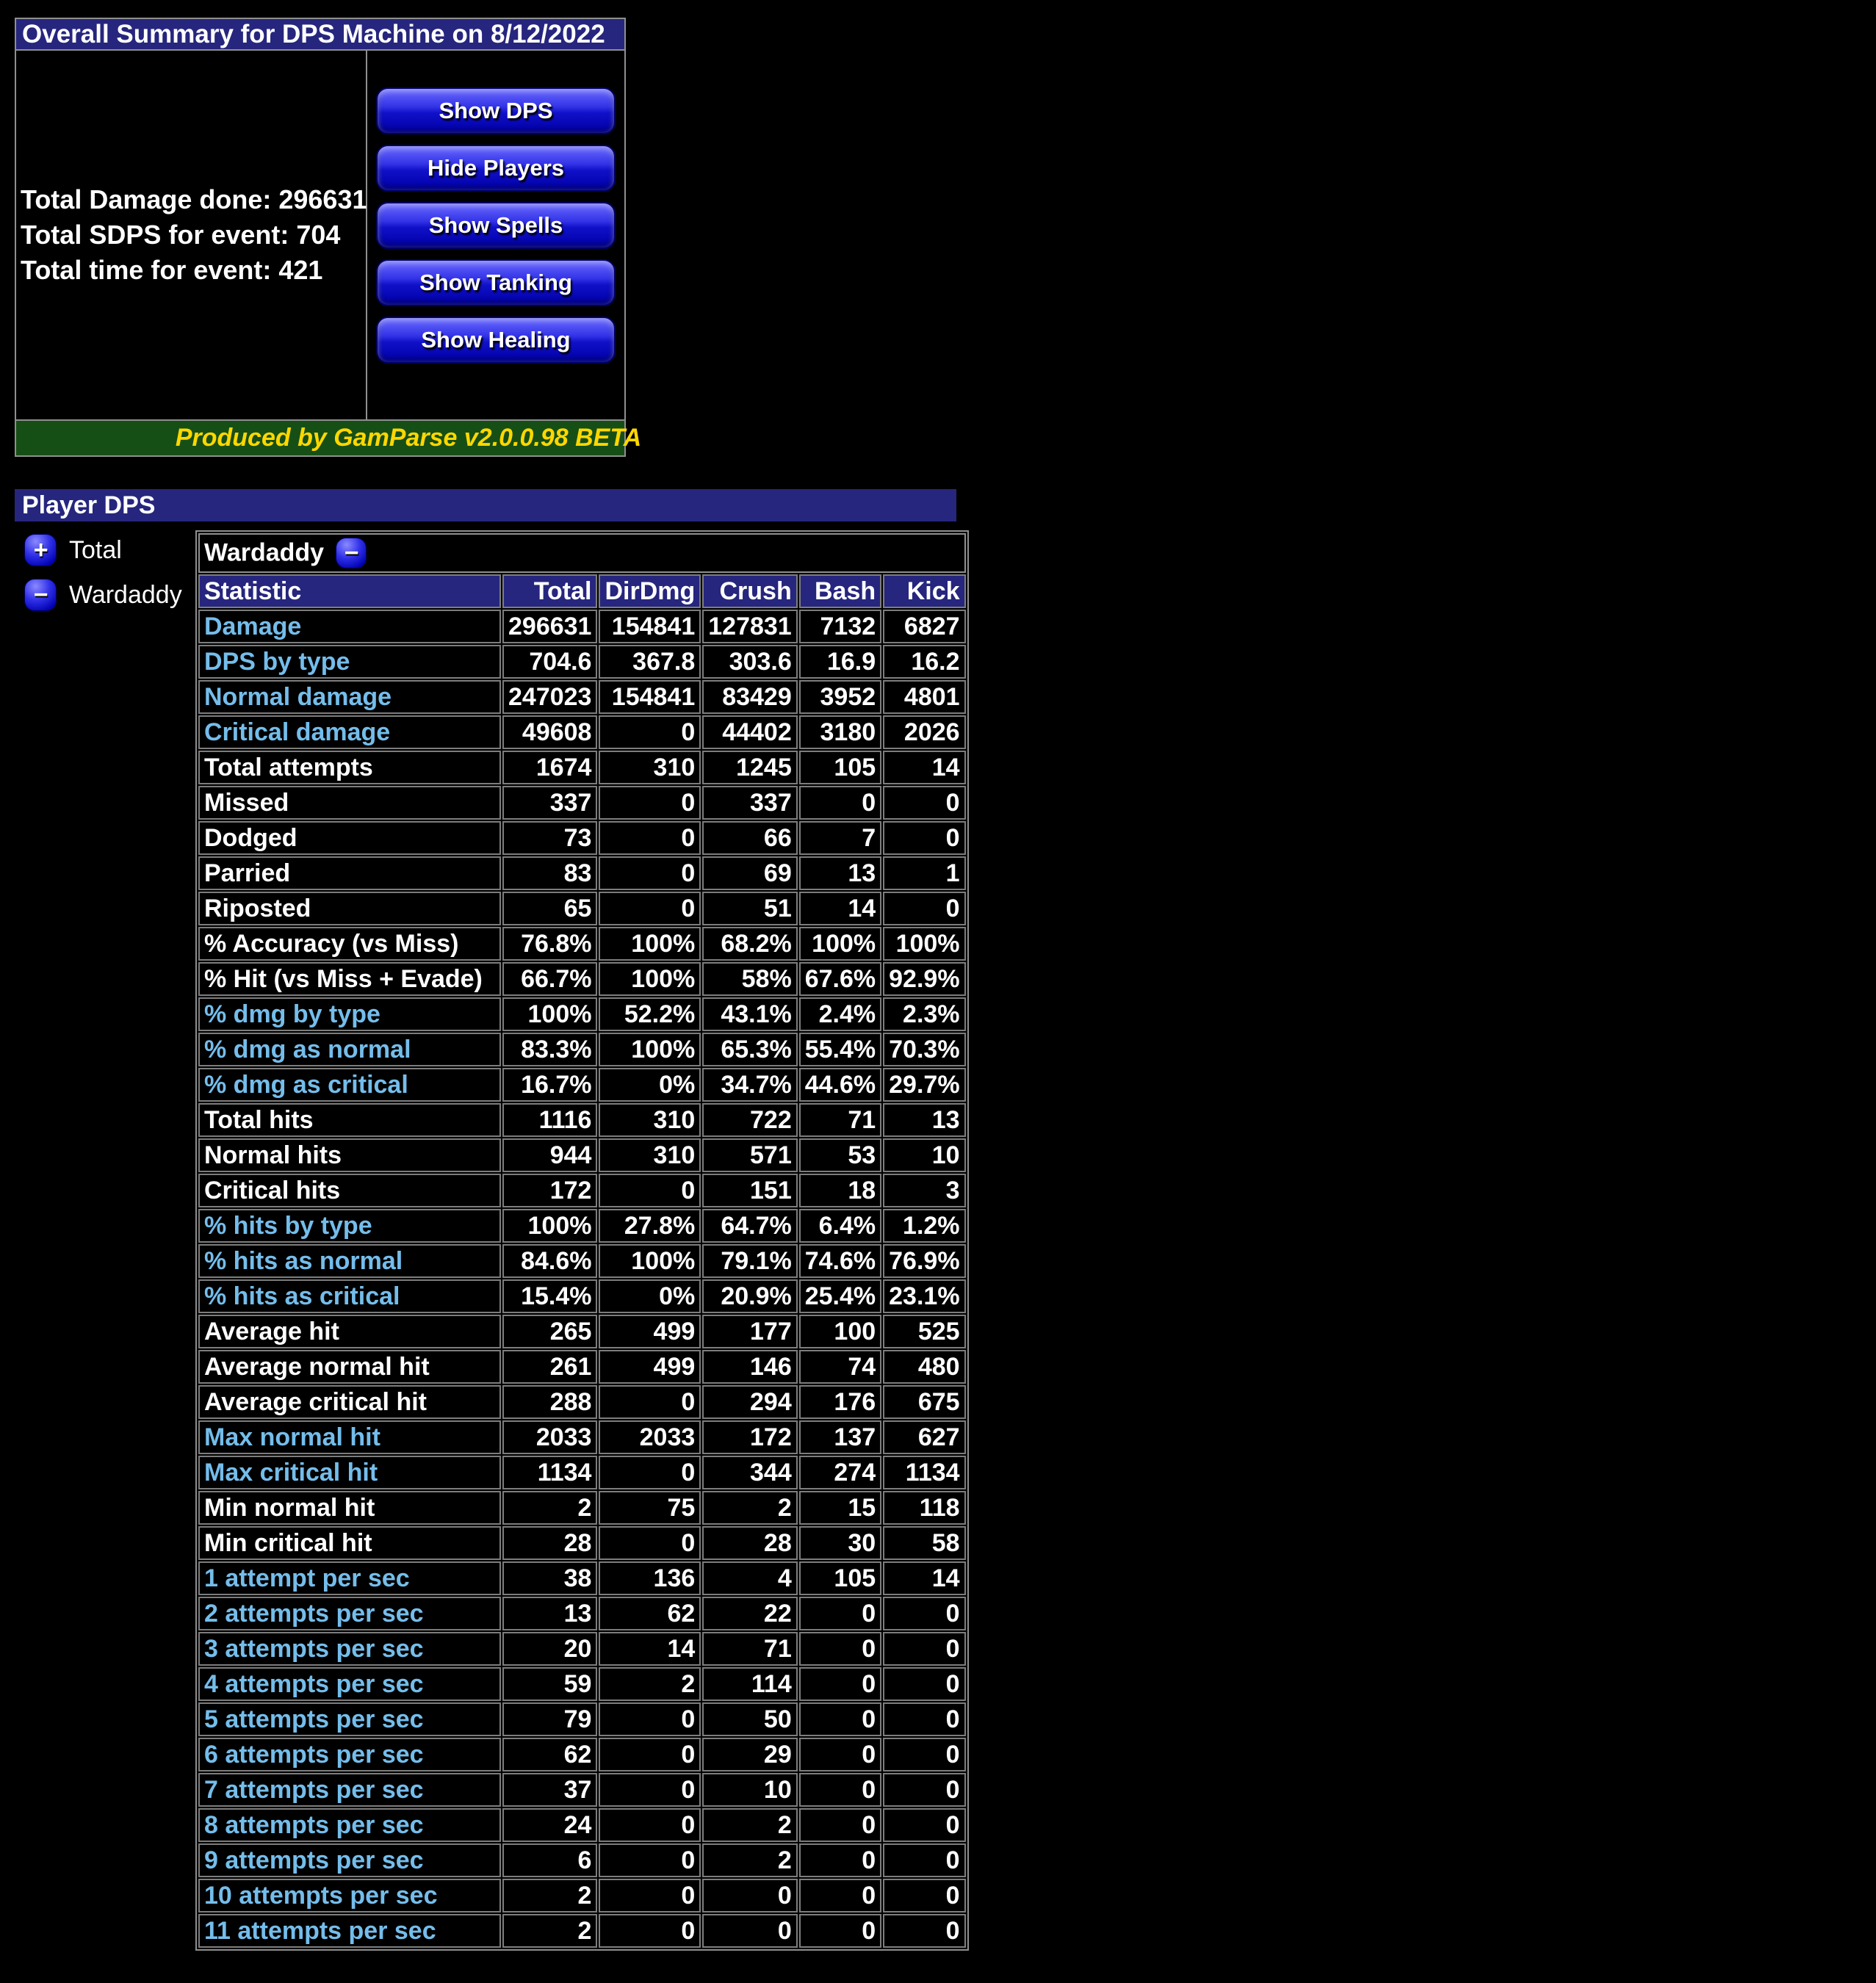 Image resolution: width=1876 pixels, height=1983 pixels. I want to click on player-name: Wardaddy, so click(264, 552).